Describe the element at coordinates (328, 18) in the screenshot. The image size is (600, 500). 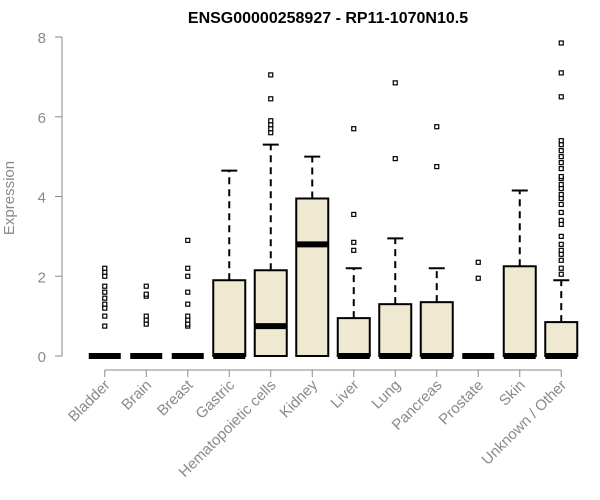
I see `chart-title: ENSG00000258927 - RP11-1070N10.5` at that location.